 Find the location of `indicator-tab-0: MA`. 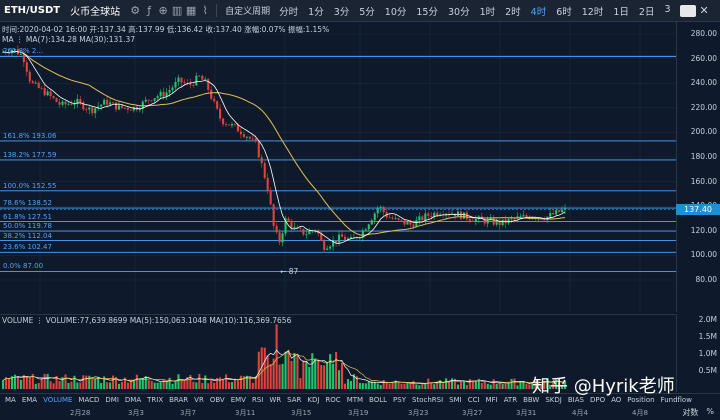

indicator-tab-0: MA is located at coordinates (10, 400).